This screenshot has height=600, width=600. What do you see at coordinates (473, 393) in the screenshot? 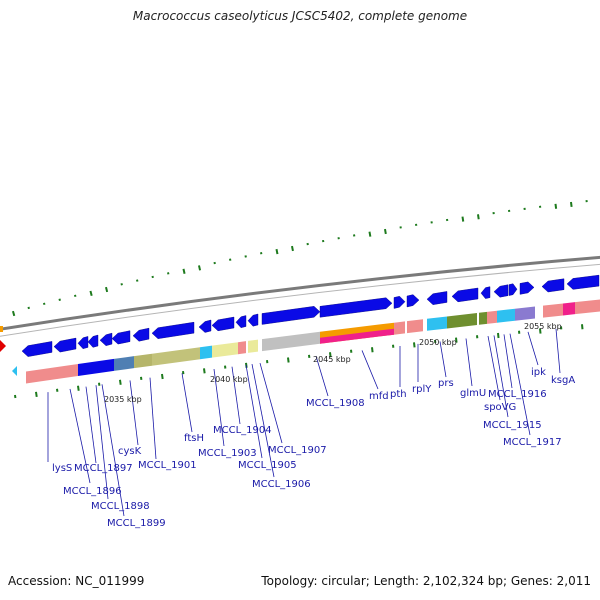
I see `gene-label-glmU: glmU` at bounding box center [473, 393].